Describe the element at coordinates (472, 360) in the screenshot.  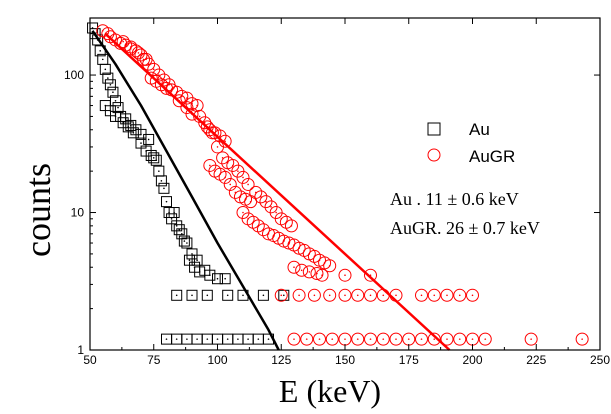
I see `x-tick-label: 200` at that location.